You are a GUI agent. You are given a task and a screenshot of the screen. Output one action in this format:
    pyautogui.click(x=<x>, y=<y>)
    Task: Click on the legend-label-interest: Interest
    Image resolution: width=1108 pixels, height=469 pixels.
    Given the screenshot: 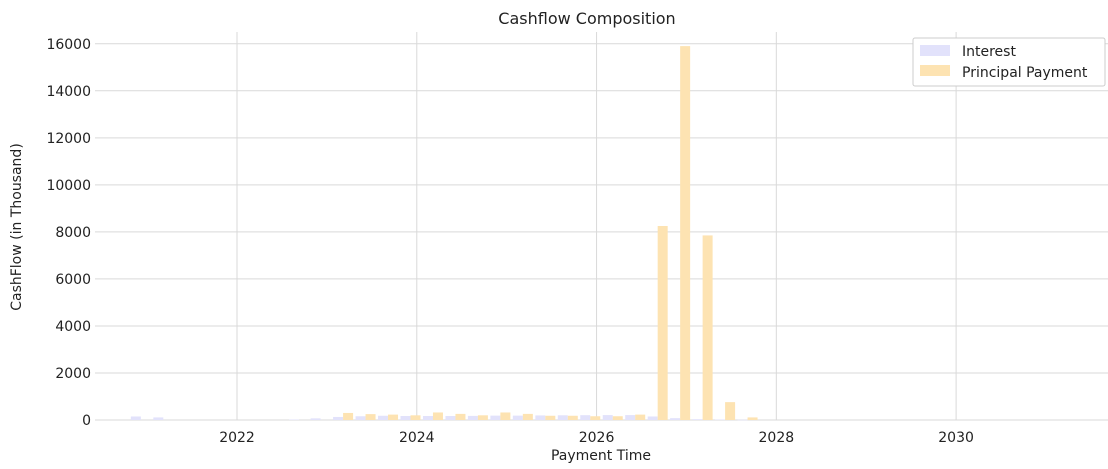 What is the action you would take?
    pyautogui.click(x=989, y=52)
    